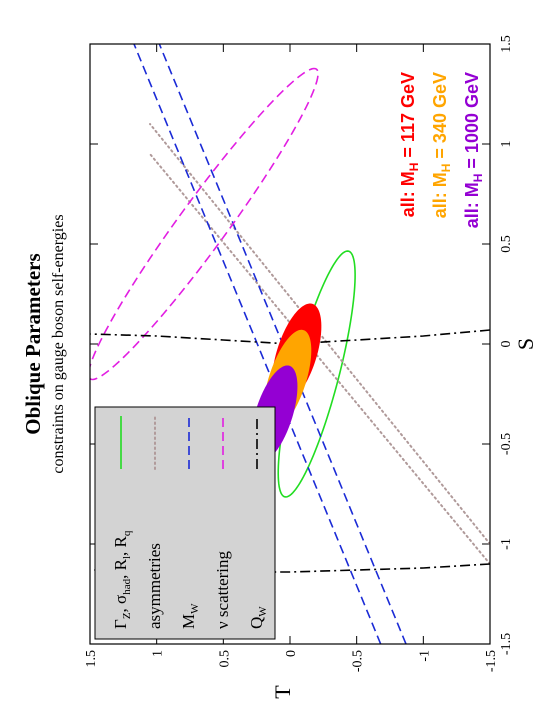 The height and width of the screenshot is (719, 552). What do you see at coordinates (441, 145) in the screenshot?
I see `annotation-340-gev: all: MH = 340 GeV` at bounding box center [441, 145].